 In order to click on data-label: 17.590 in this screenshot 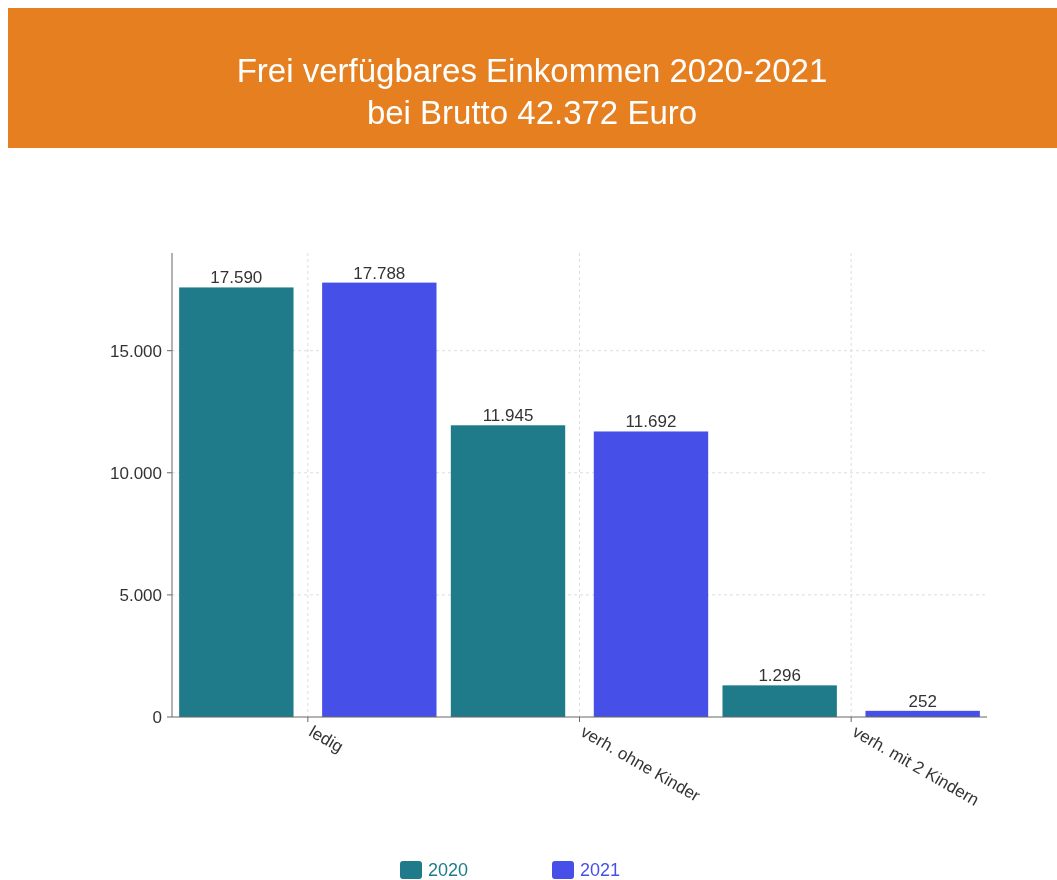, I will do `click(236, 278)`.